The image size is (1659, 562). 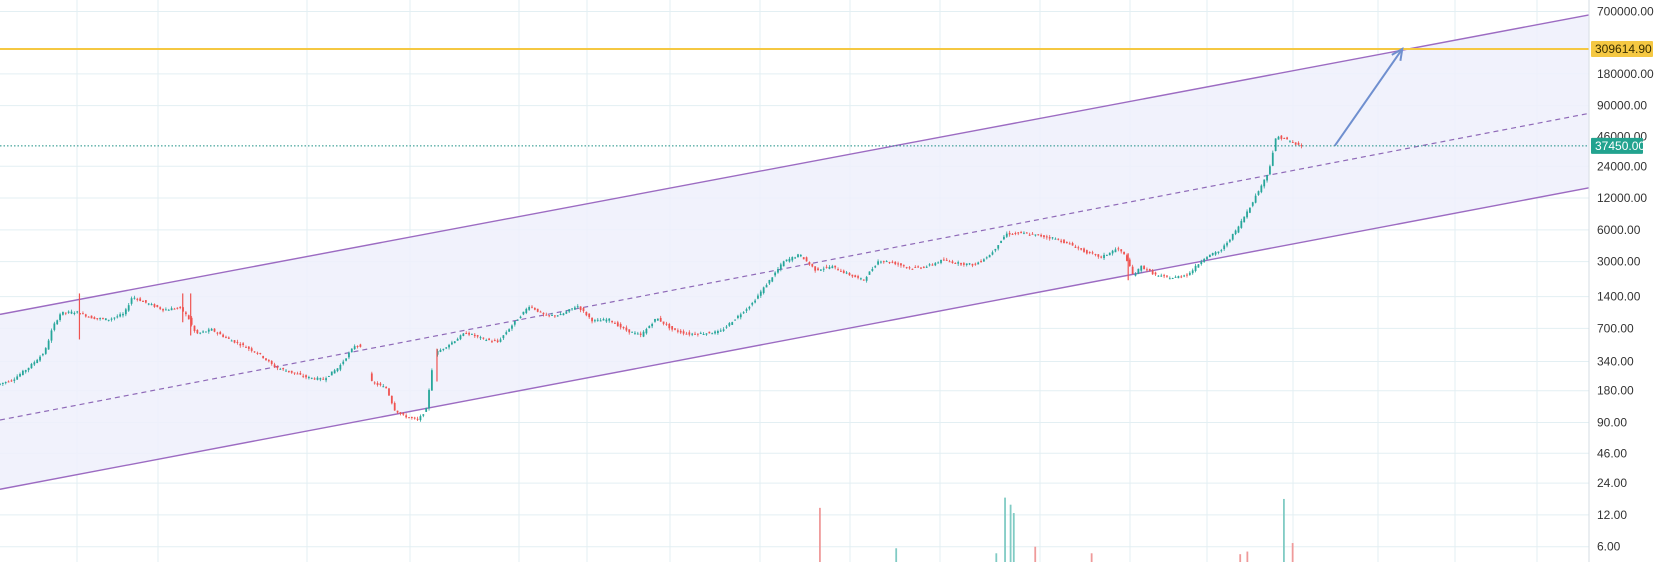 What do you see at coordinates (1612, 453) in the screenshot?
I see `y-tick-label: 46.00` at bounding box center [1612, 453].